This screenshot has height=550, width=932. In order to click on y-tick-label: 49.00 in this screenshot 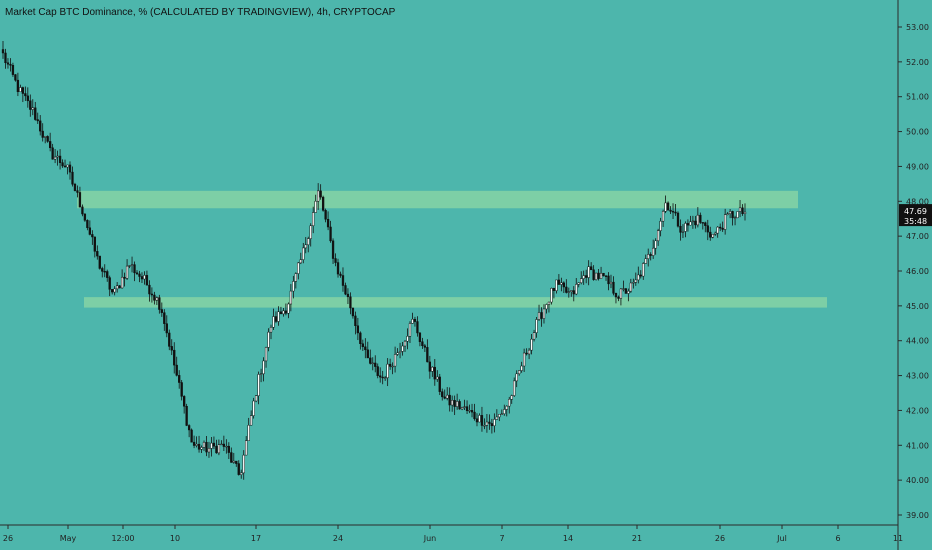, I will do `click(917, 166)`.